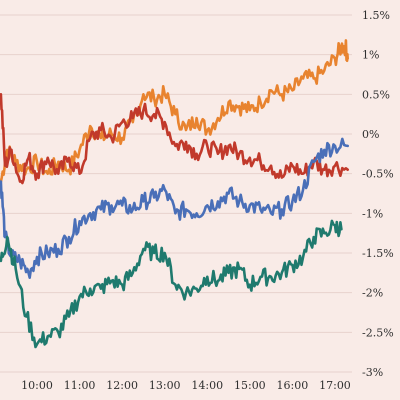  I want to click on y-tick-label: 0.5%, so click(376, 94).